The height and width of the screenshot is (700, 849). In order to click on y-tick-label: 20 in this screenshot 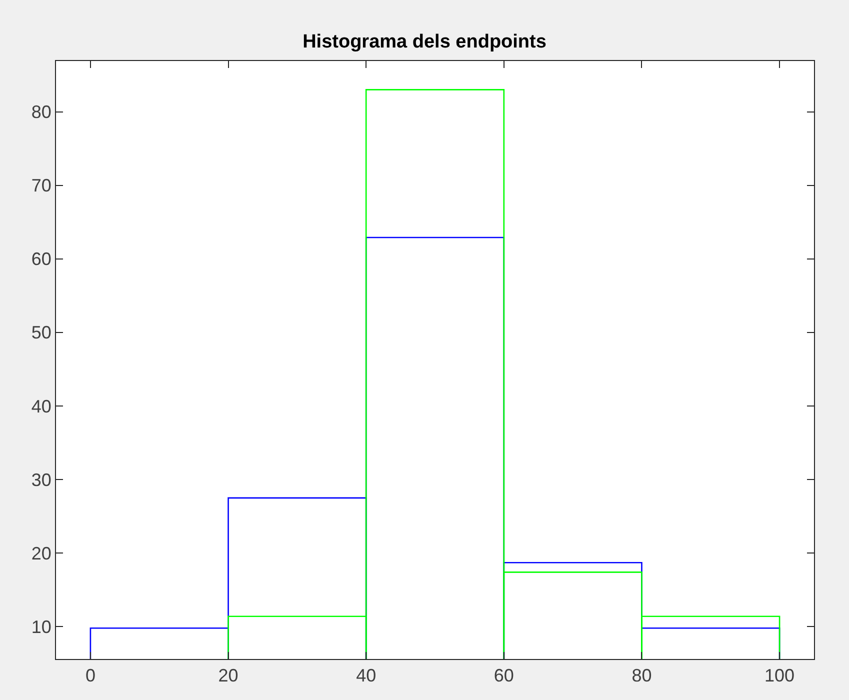, I will do `click(41, 553)`.